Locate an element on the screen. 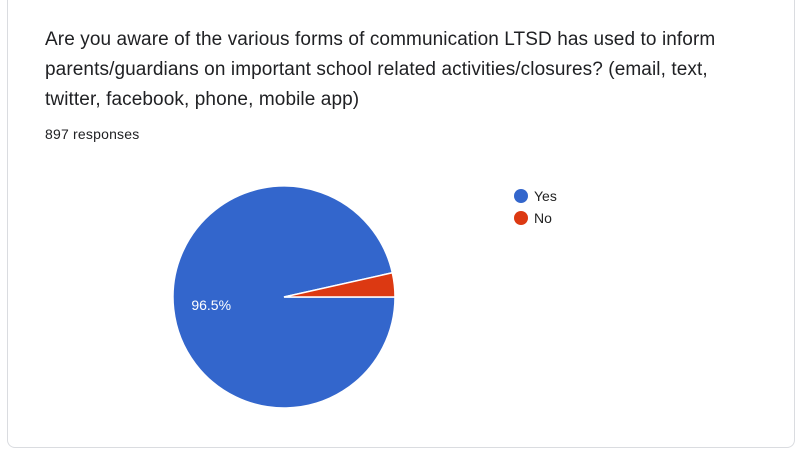 The image size is (798, 451). legend-label-no: No is located at coordinates (543, 218).